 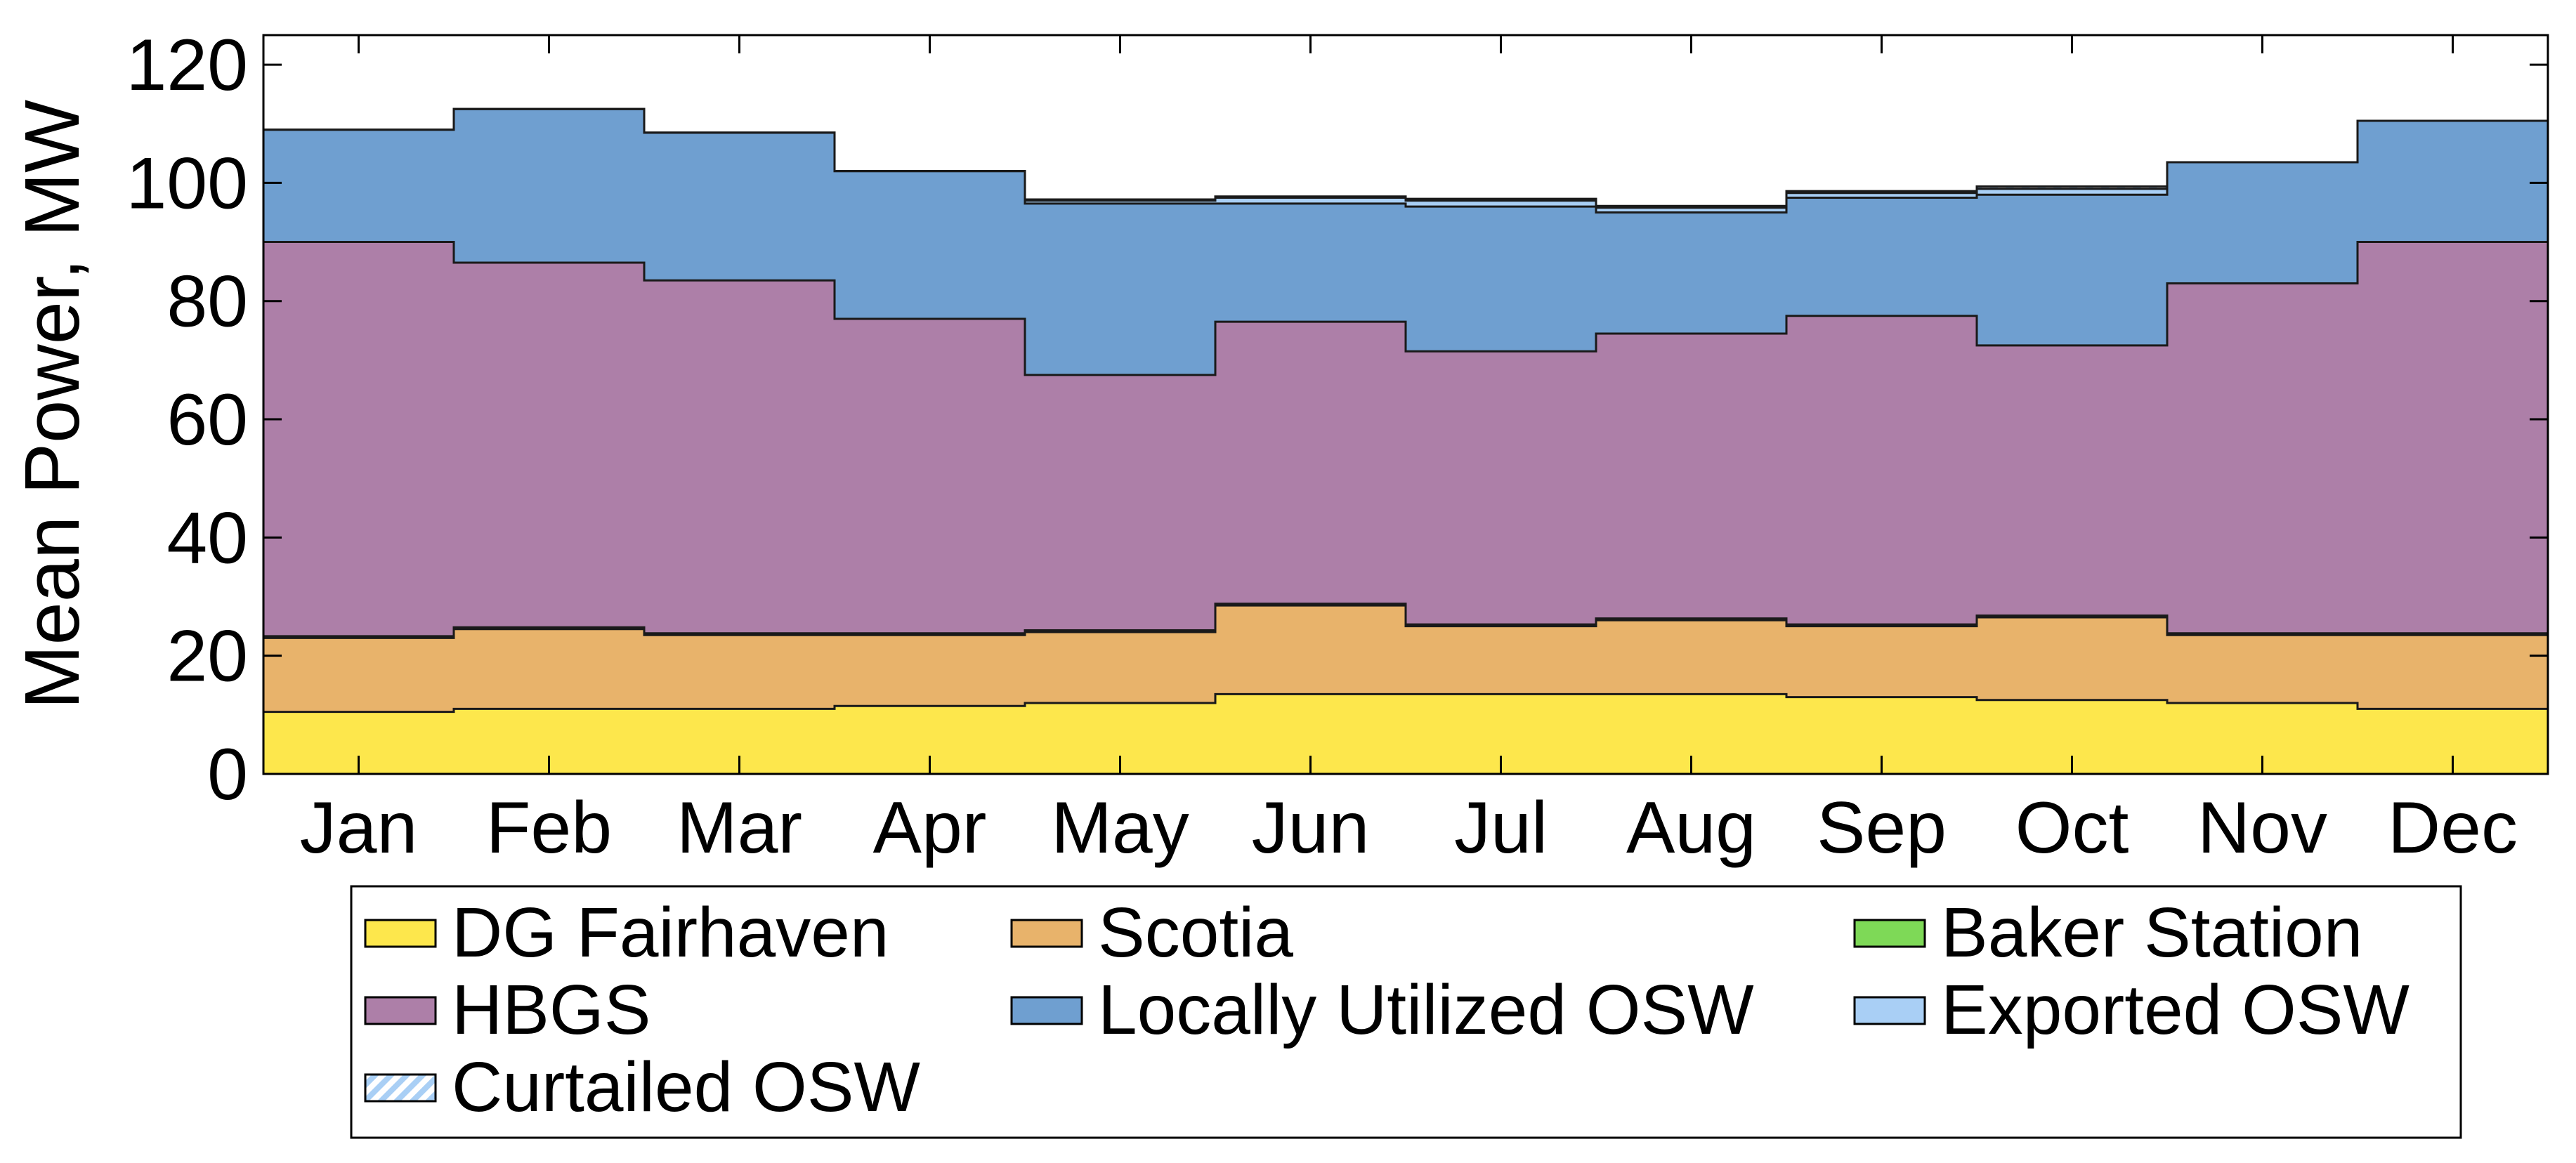 What do you see at coordinates (1501, 661) in the screenshot?
I see `bar-segment-scotia-jul` at bounding box center [1501, 661].